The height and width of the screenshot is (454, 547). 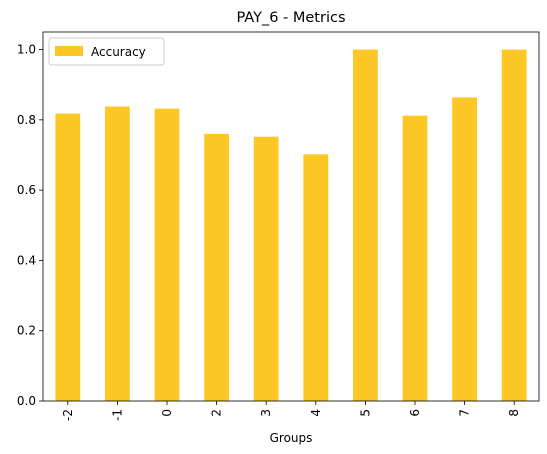 I want to click on y-tick-label-4: 0.8, so click(x=26, y=120).